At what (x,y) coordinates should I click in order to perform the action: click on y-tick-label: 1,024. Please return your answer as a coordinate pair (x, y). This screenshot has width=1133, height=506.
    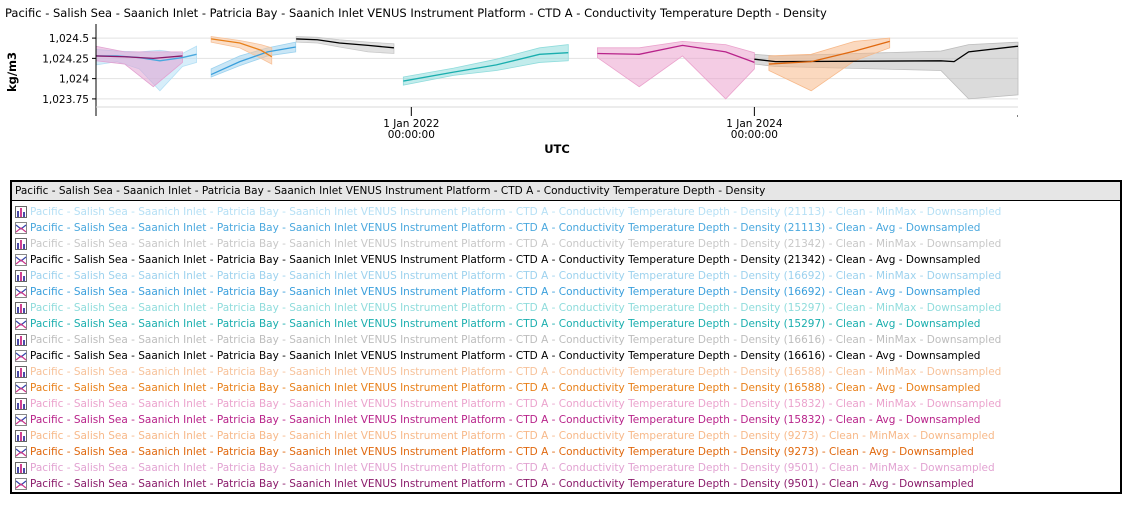
    Looking at the image, I should click on (74, 80).